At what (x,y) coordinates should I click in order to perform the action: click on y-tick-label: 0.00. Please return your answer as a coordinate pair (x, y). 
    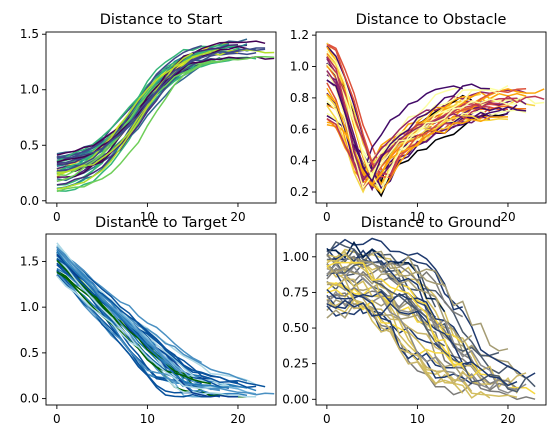
    Looking at the image, I should click on (295, 399).